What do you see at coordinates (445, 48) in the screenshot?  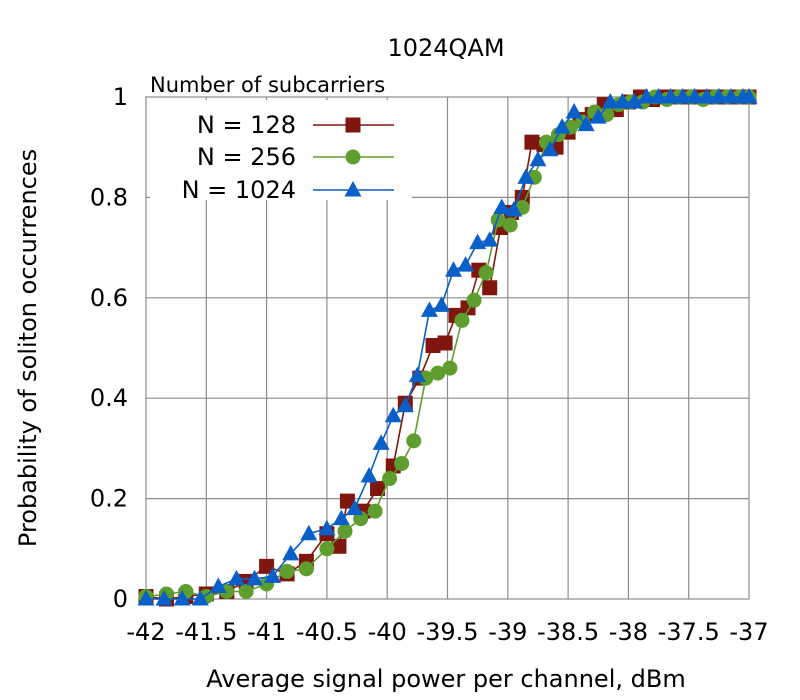 I see `chart-title: 1024QAM` at bounding box center [445, 48].